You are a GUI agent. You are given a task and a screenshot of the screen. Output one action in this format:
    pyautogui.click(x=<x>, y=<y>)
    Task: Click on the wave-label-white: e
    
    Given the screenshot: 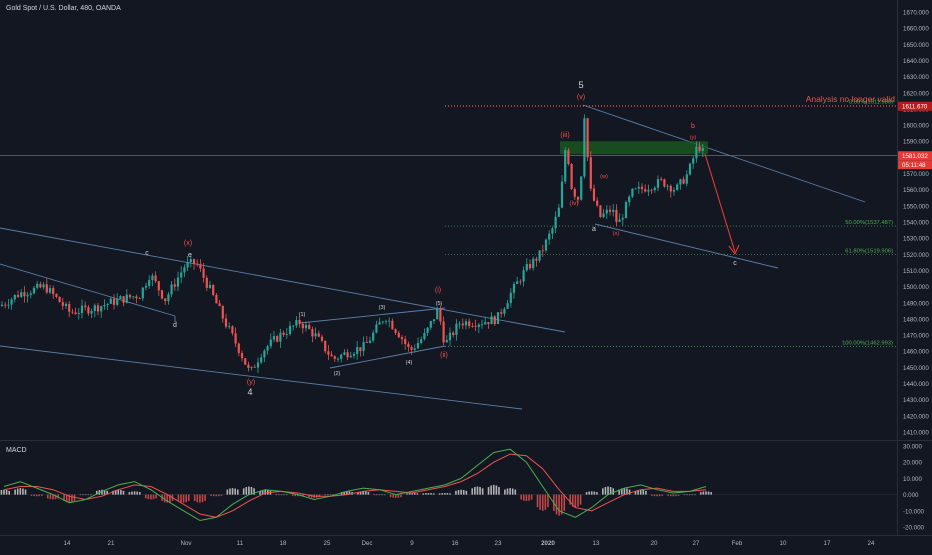 What is the action you would take?
    pyautogui.click(x=190, y=255)
    